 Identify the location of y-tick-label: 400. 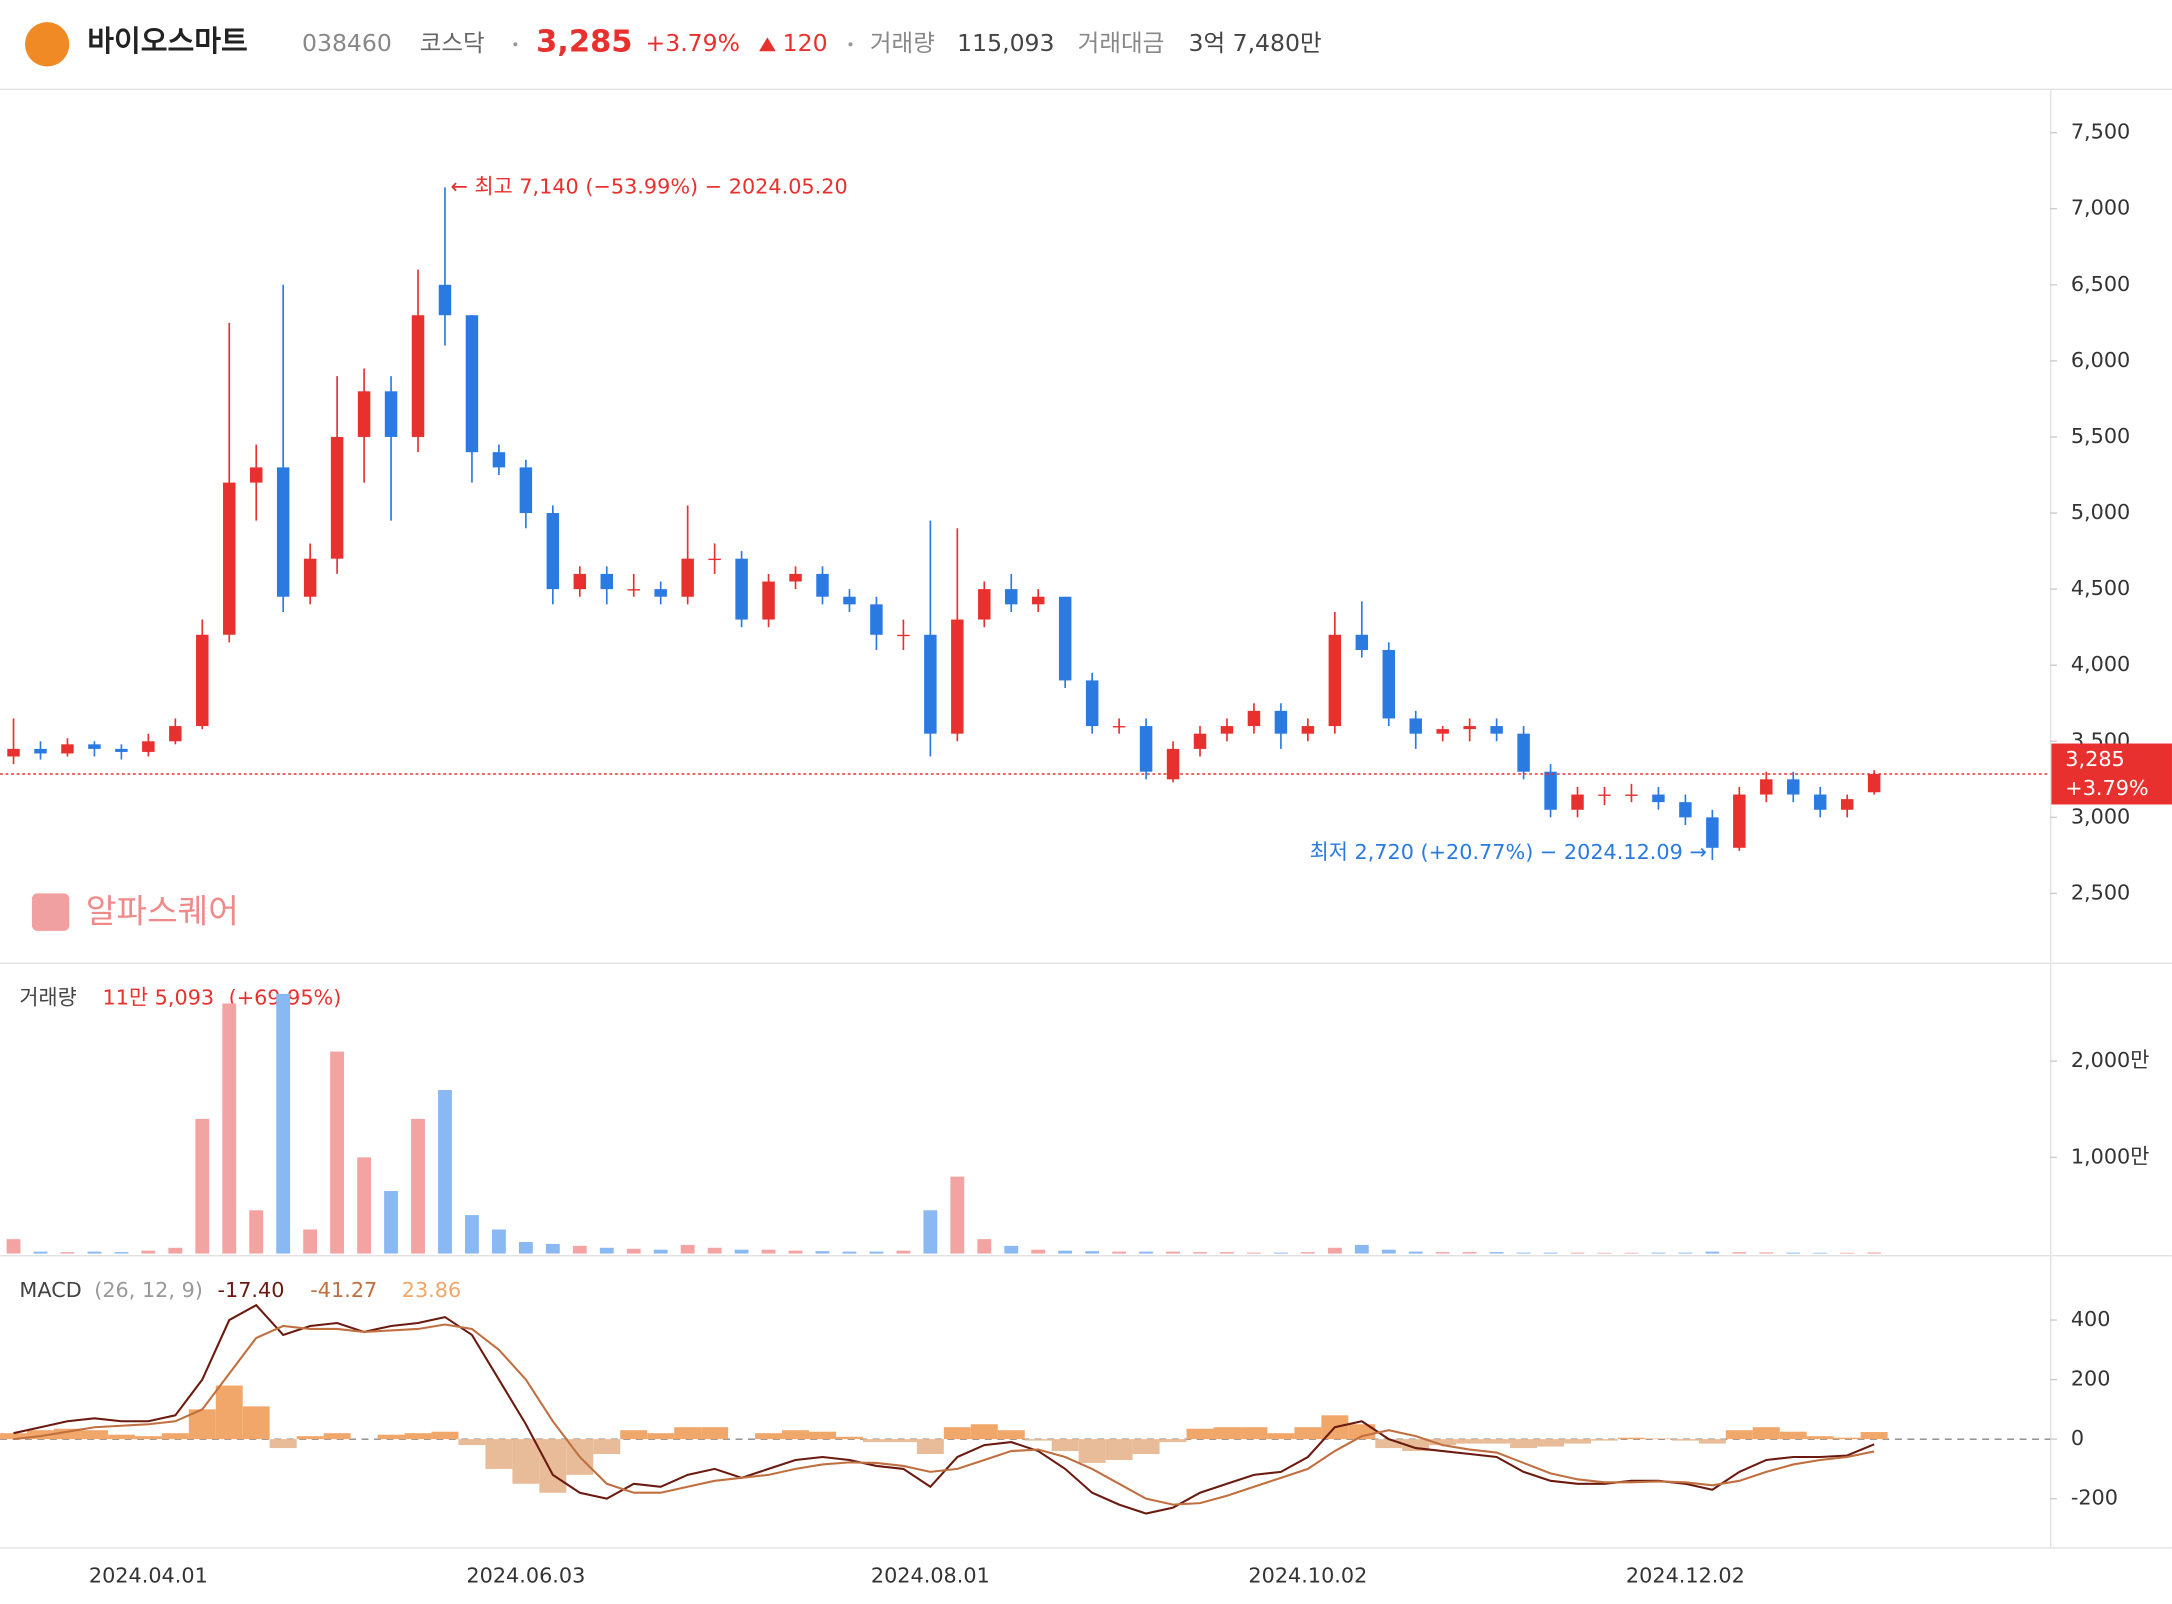
(2091, 1319).